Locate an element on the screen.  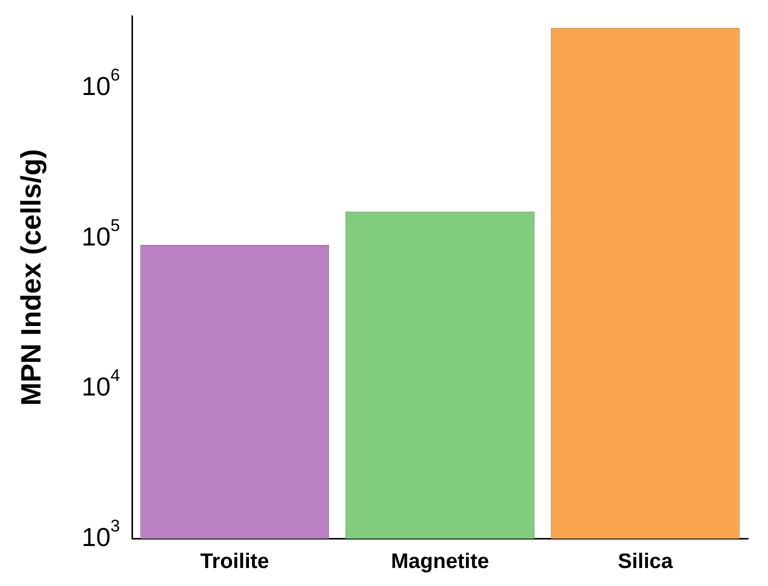
x-tick-label: Silica is located at coordinates (646, 562).